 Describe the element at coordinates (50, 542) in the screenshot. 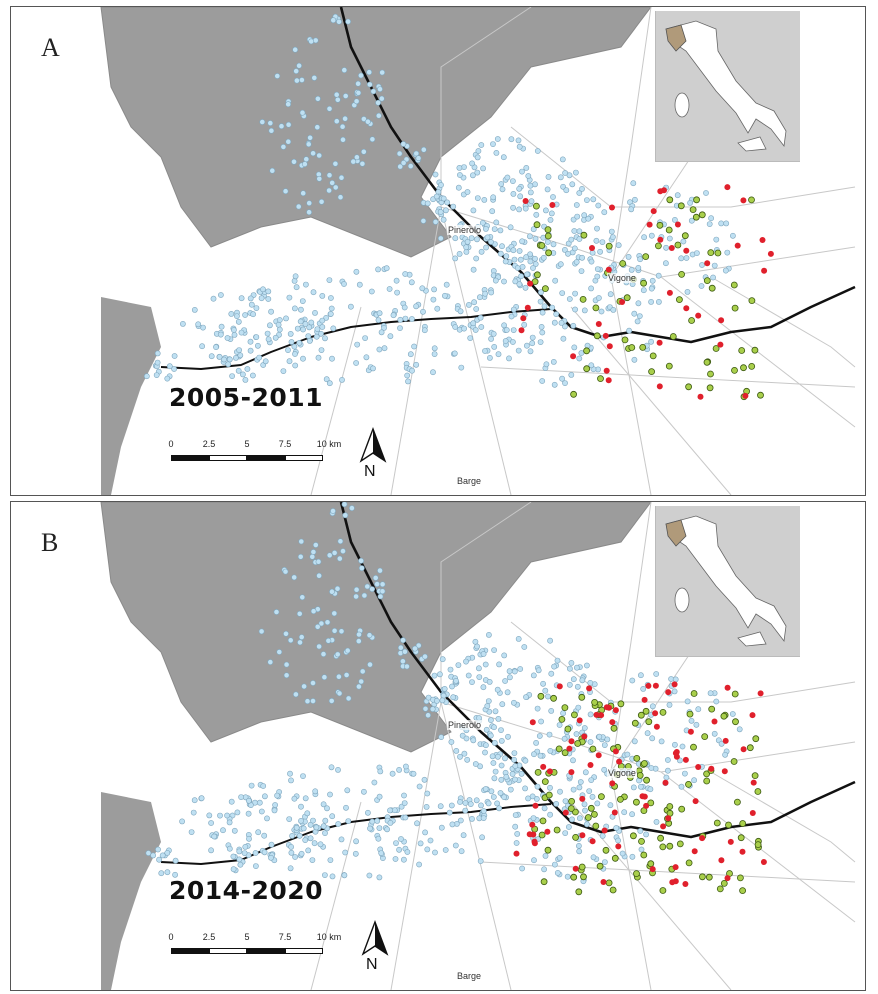

I see `panel-letter: B` at that location.